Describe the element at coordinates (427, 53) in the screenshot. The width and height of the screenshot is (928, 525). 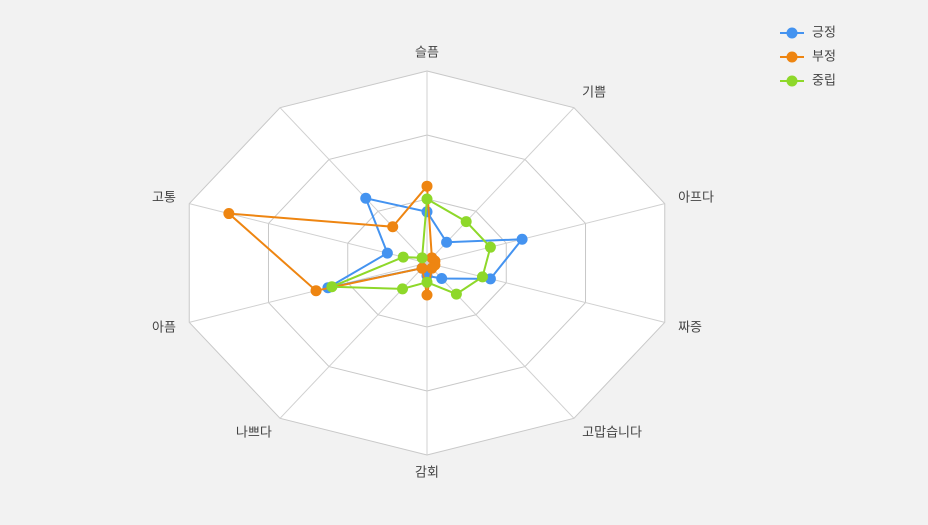
I see `axis-label: 슬픔` at that location.